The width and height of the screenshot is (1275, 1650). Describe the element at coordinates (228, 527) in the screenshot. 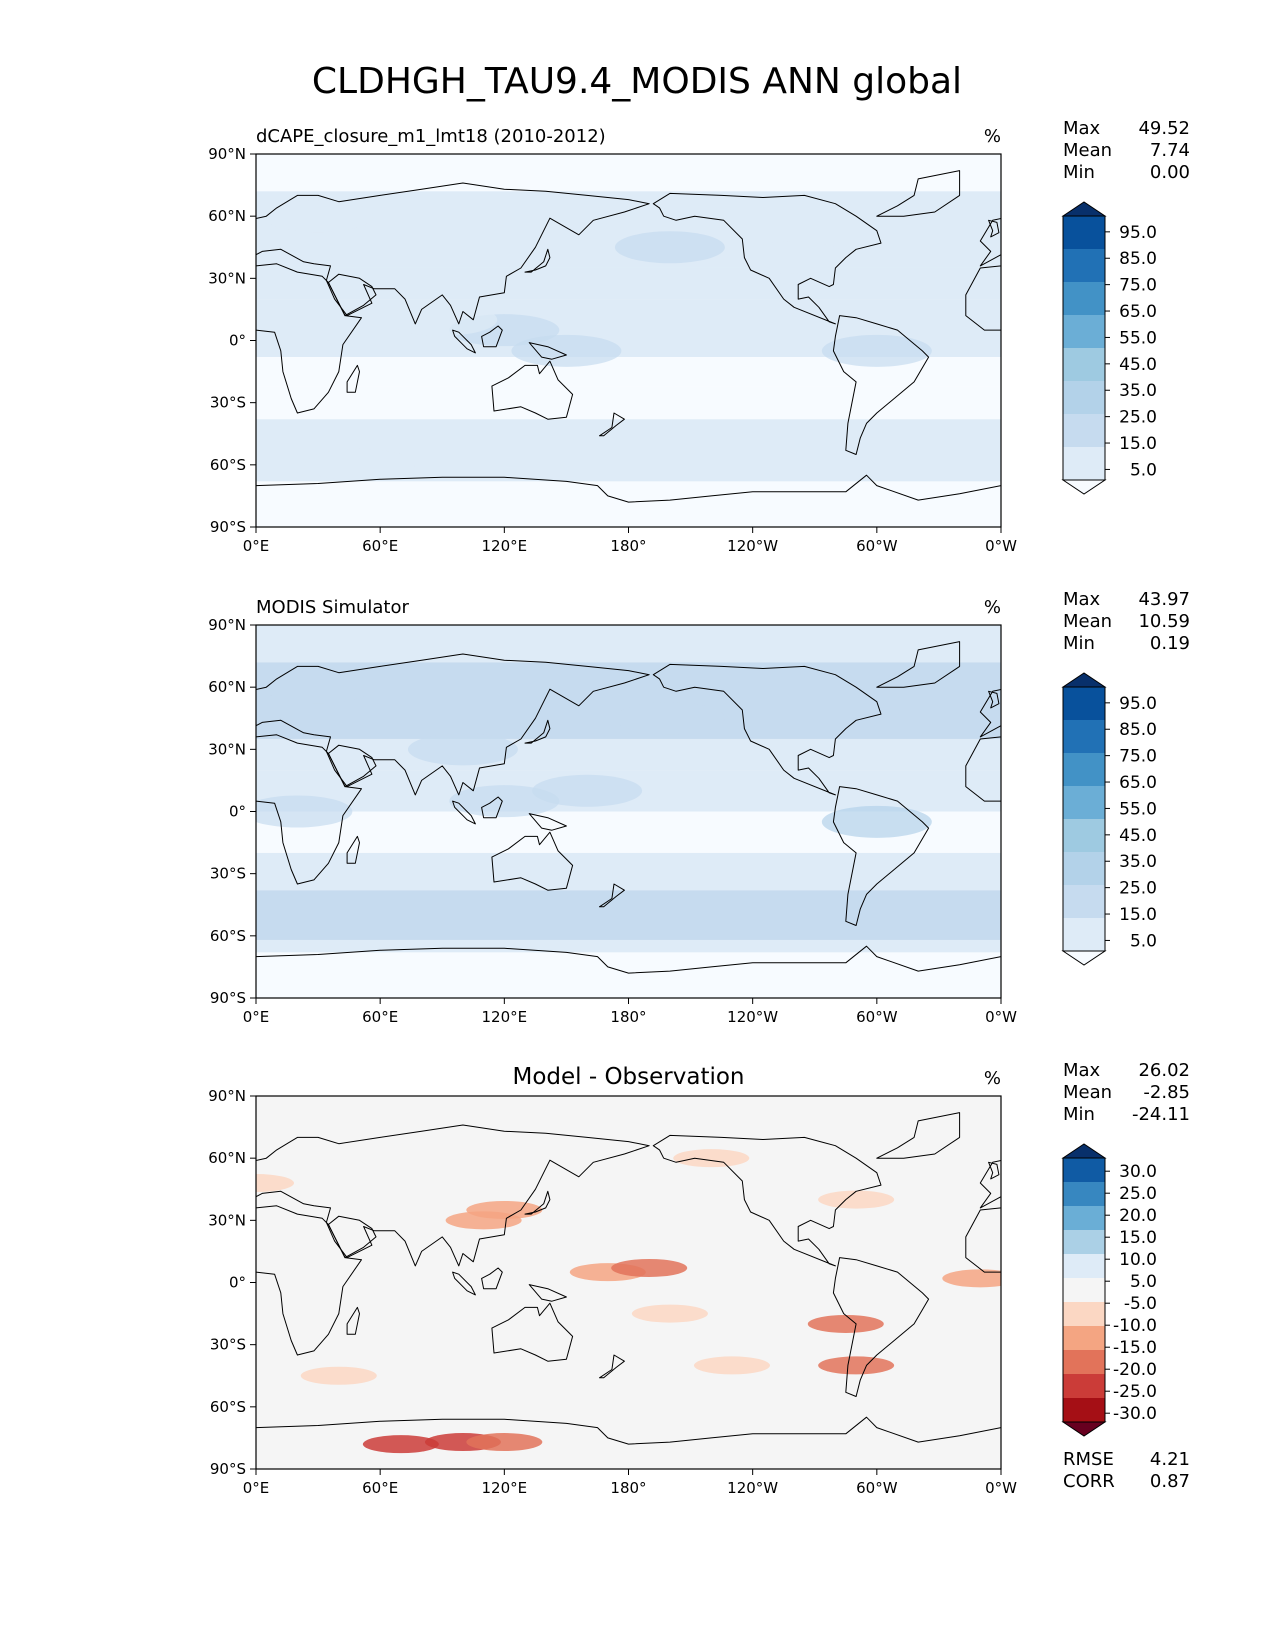

I see `y-tick-label: 90°S` at that location.